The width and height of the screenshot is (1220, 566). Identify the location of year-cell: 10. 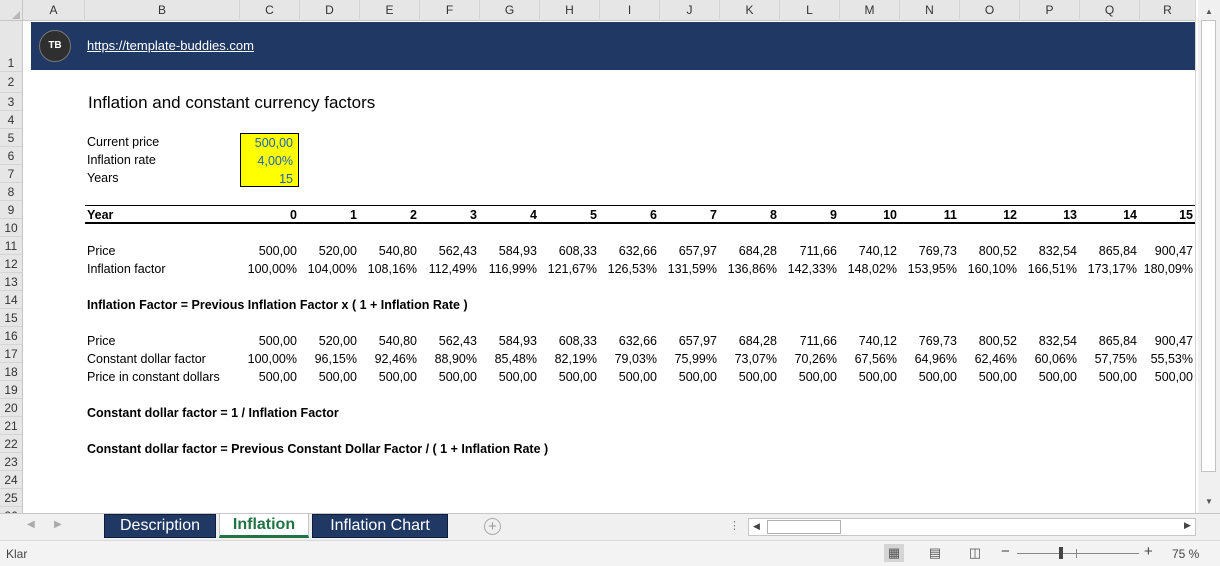
(890, 215).